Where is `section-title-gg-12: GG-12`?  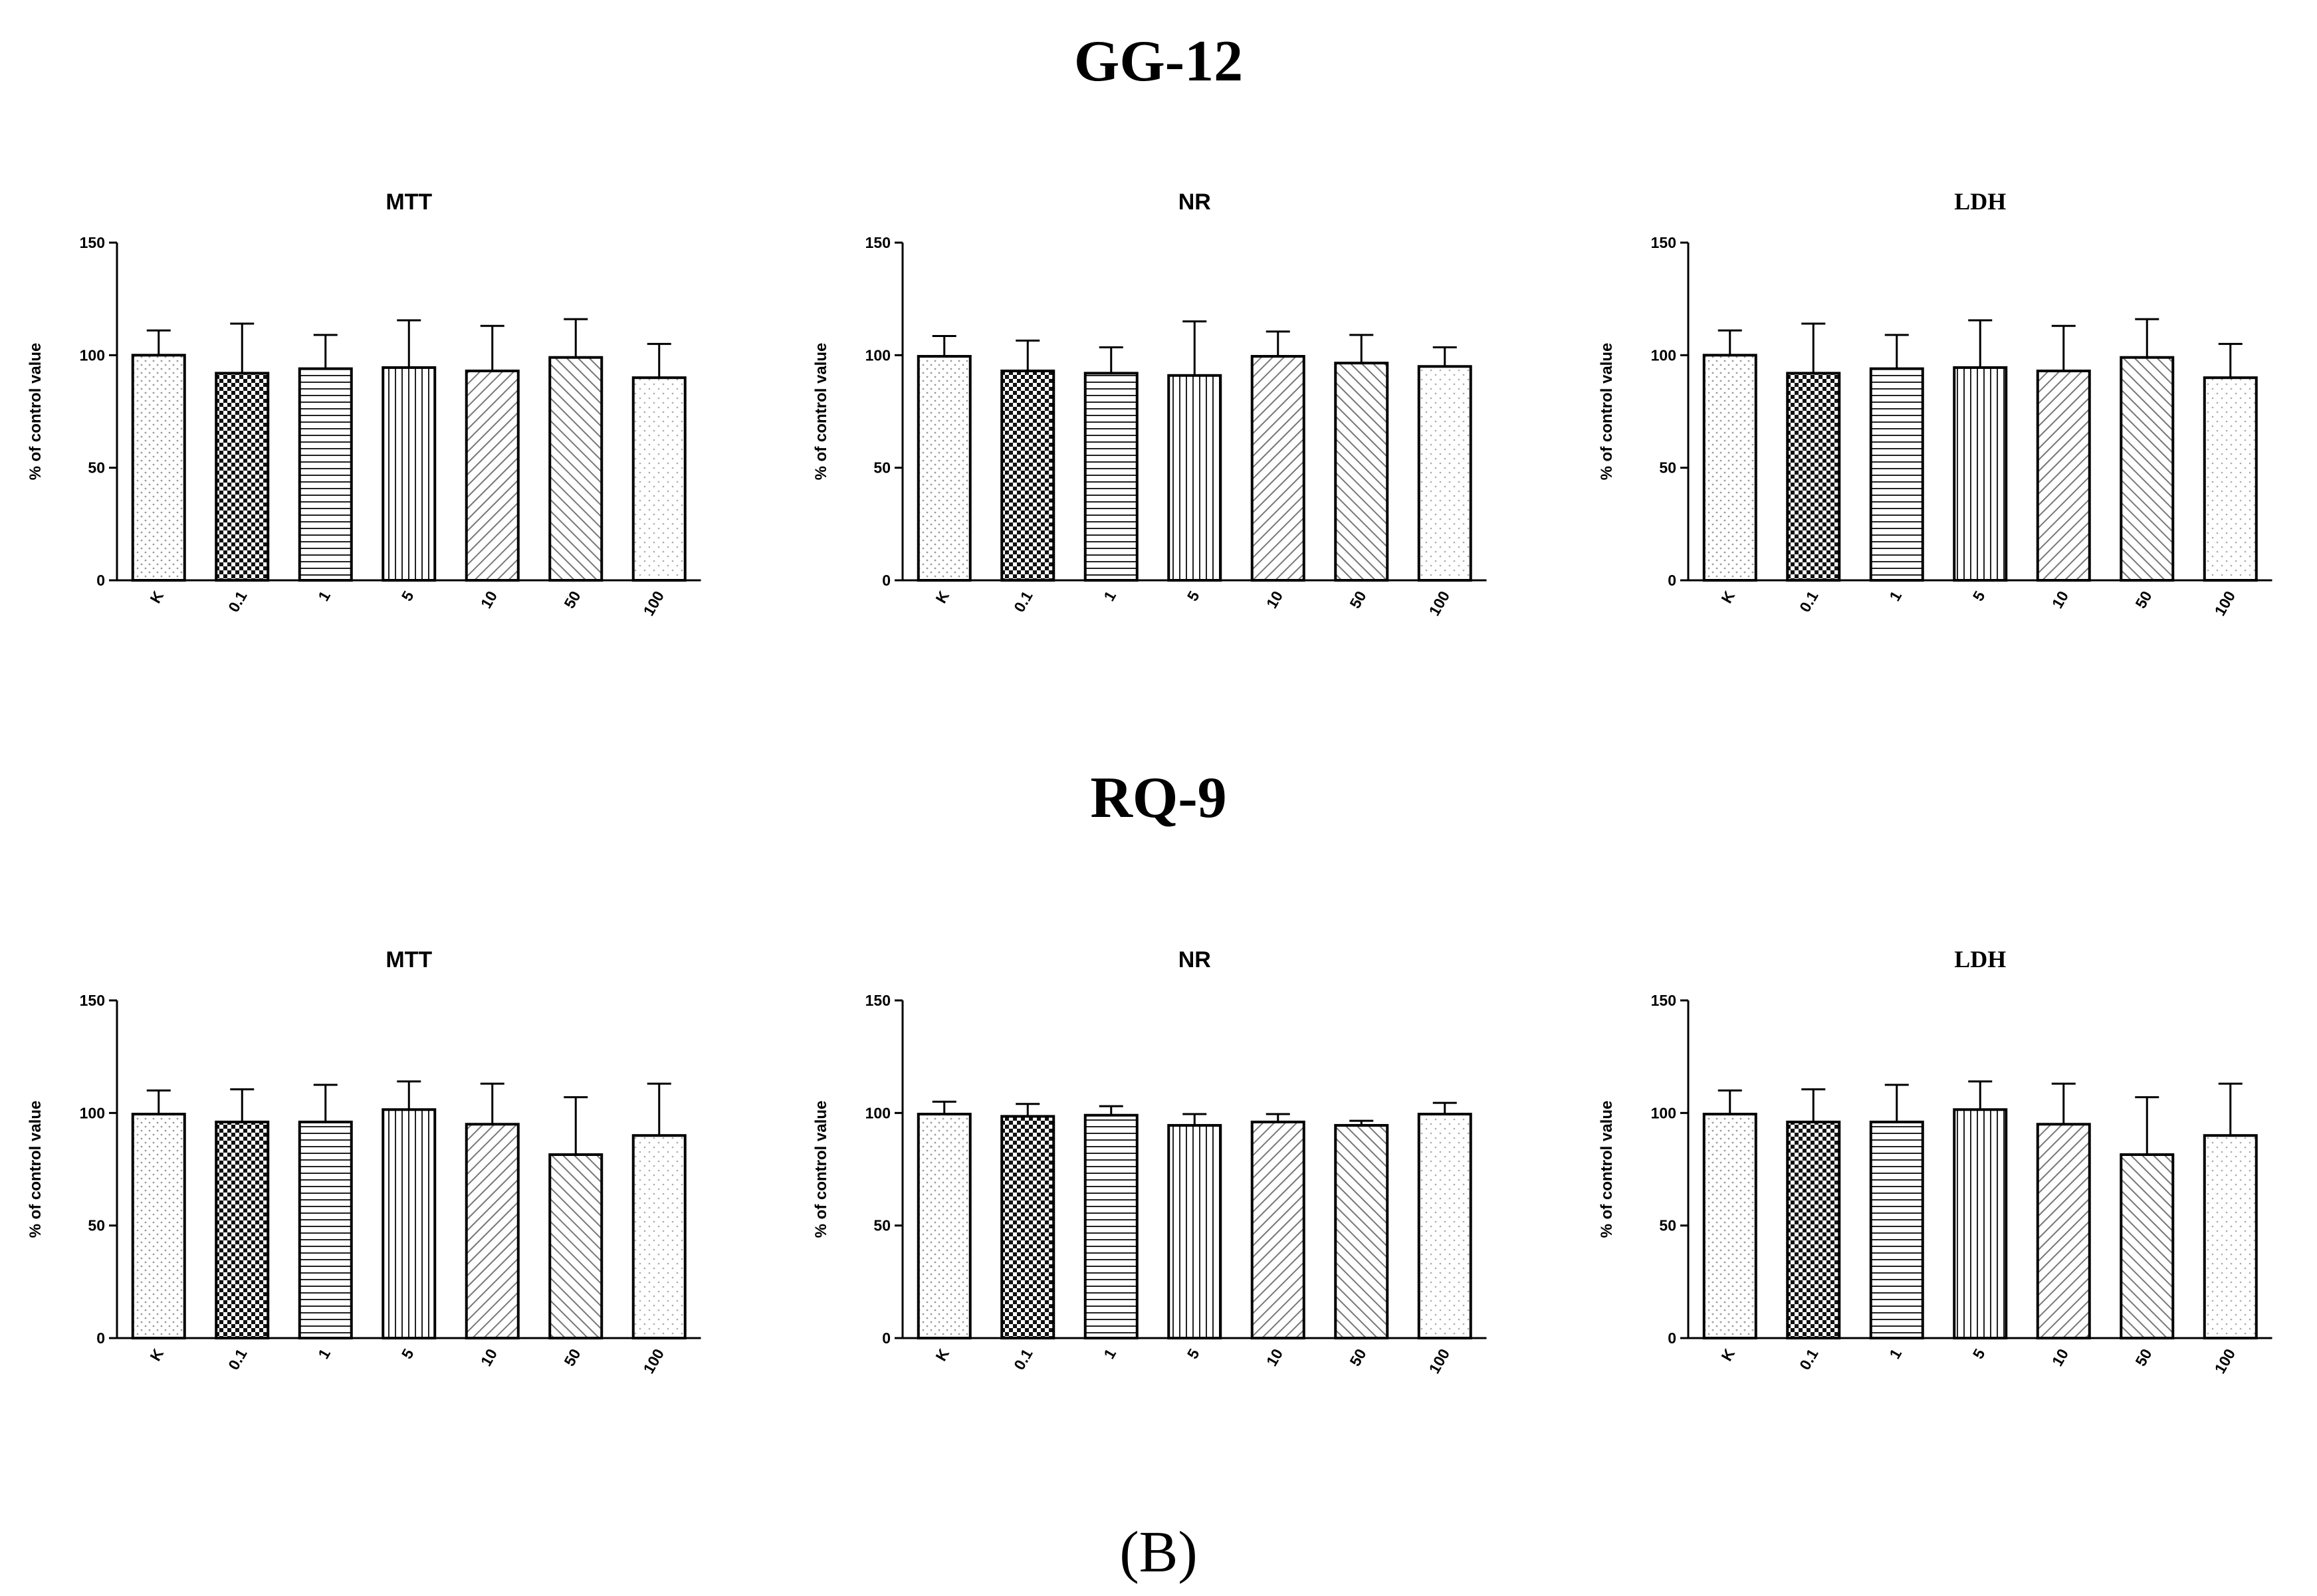
section-title-gg-12: GG-12 is located at coordinates (1158, 61).